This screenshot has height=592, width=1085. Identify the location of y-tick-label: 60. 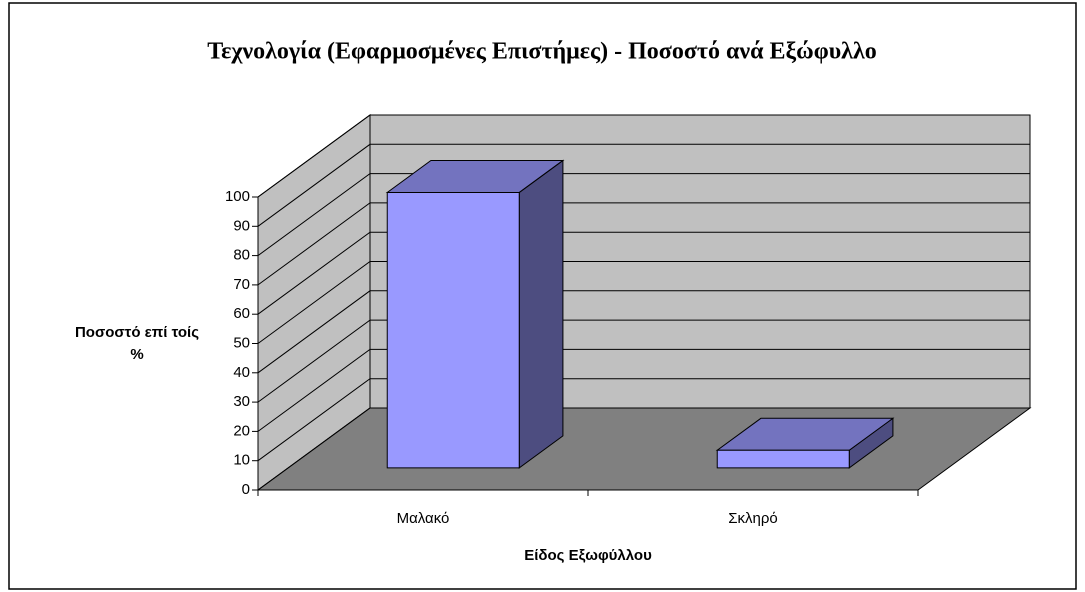
(241, 313).